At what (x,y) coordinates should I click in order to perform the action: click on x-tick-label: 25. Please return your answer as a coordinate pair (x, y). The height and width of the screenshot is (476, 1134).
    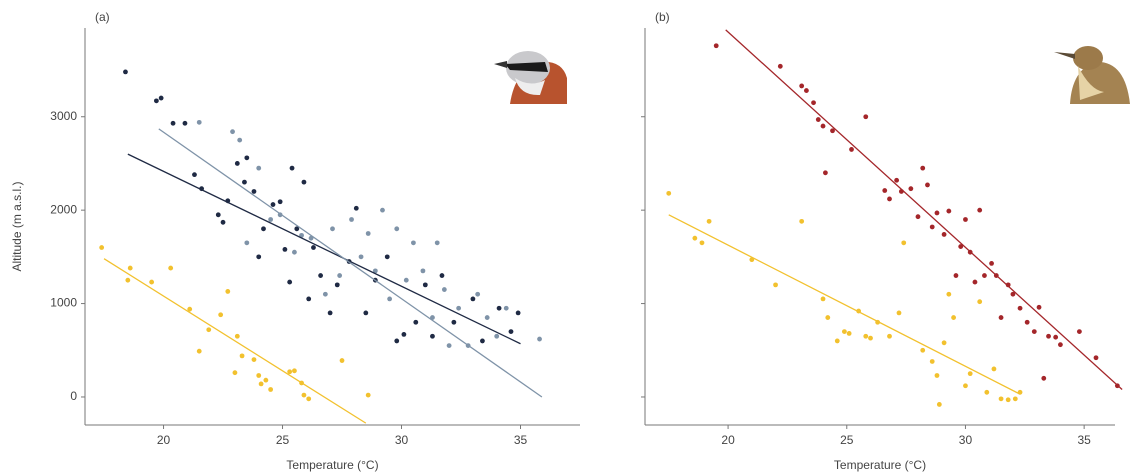
    Looking at the image, I should click on (847, 440).